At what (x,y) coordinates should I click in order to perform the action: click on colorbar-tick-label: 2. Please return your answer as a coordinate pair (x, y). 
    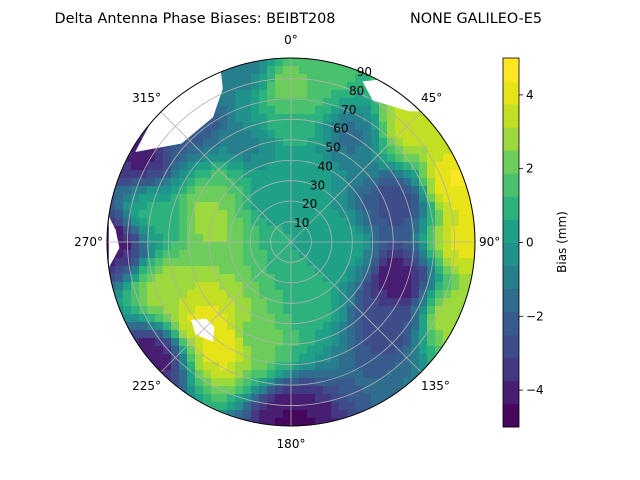
    Looking at the image, I should click on (530, 169).